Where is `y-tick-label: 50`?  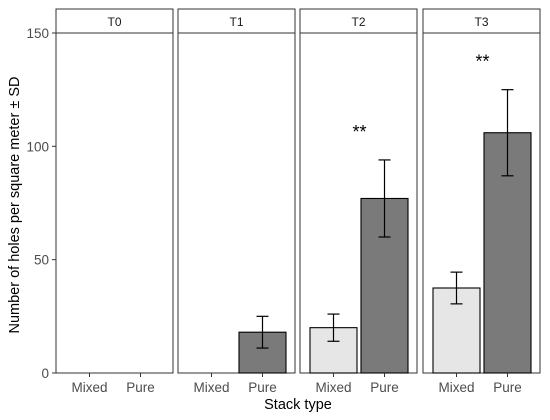 y-tick-label: 50 is located at coordinates (41, 260).